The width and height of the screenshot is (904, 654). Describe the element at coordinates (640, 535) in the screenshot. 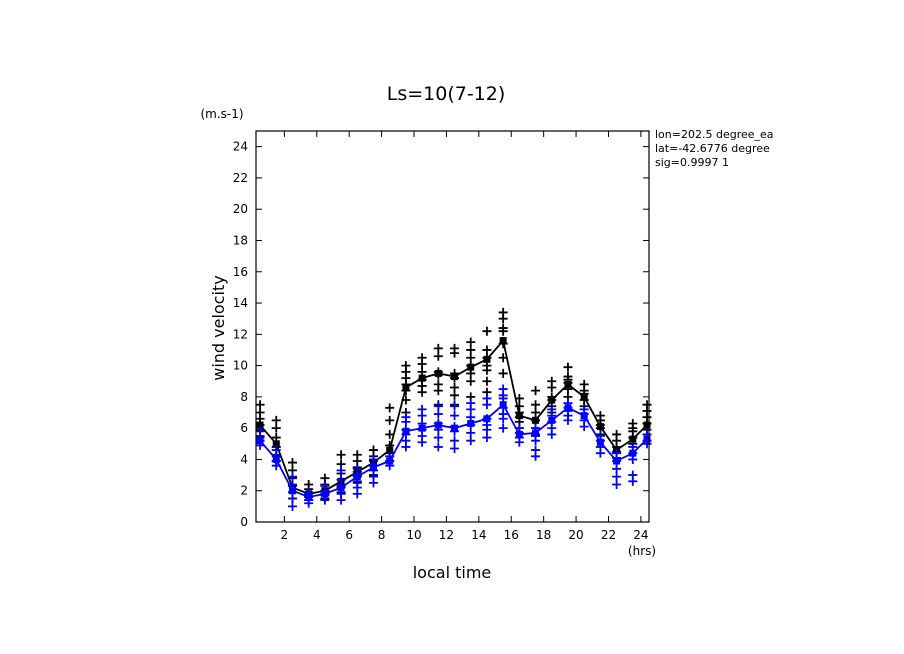

I see `x-tick-label: 24` at that location.